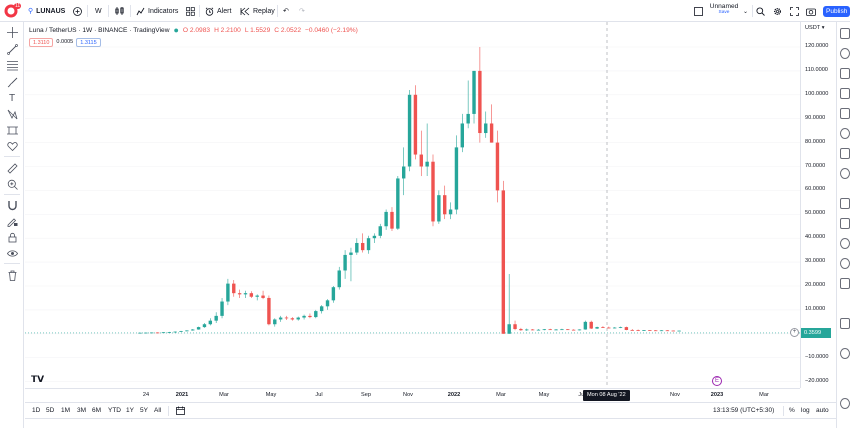  Describe the element at coordinates (97, 410) in the screenshot. I see `range-6m-button: 6M` at that location.